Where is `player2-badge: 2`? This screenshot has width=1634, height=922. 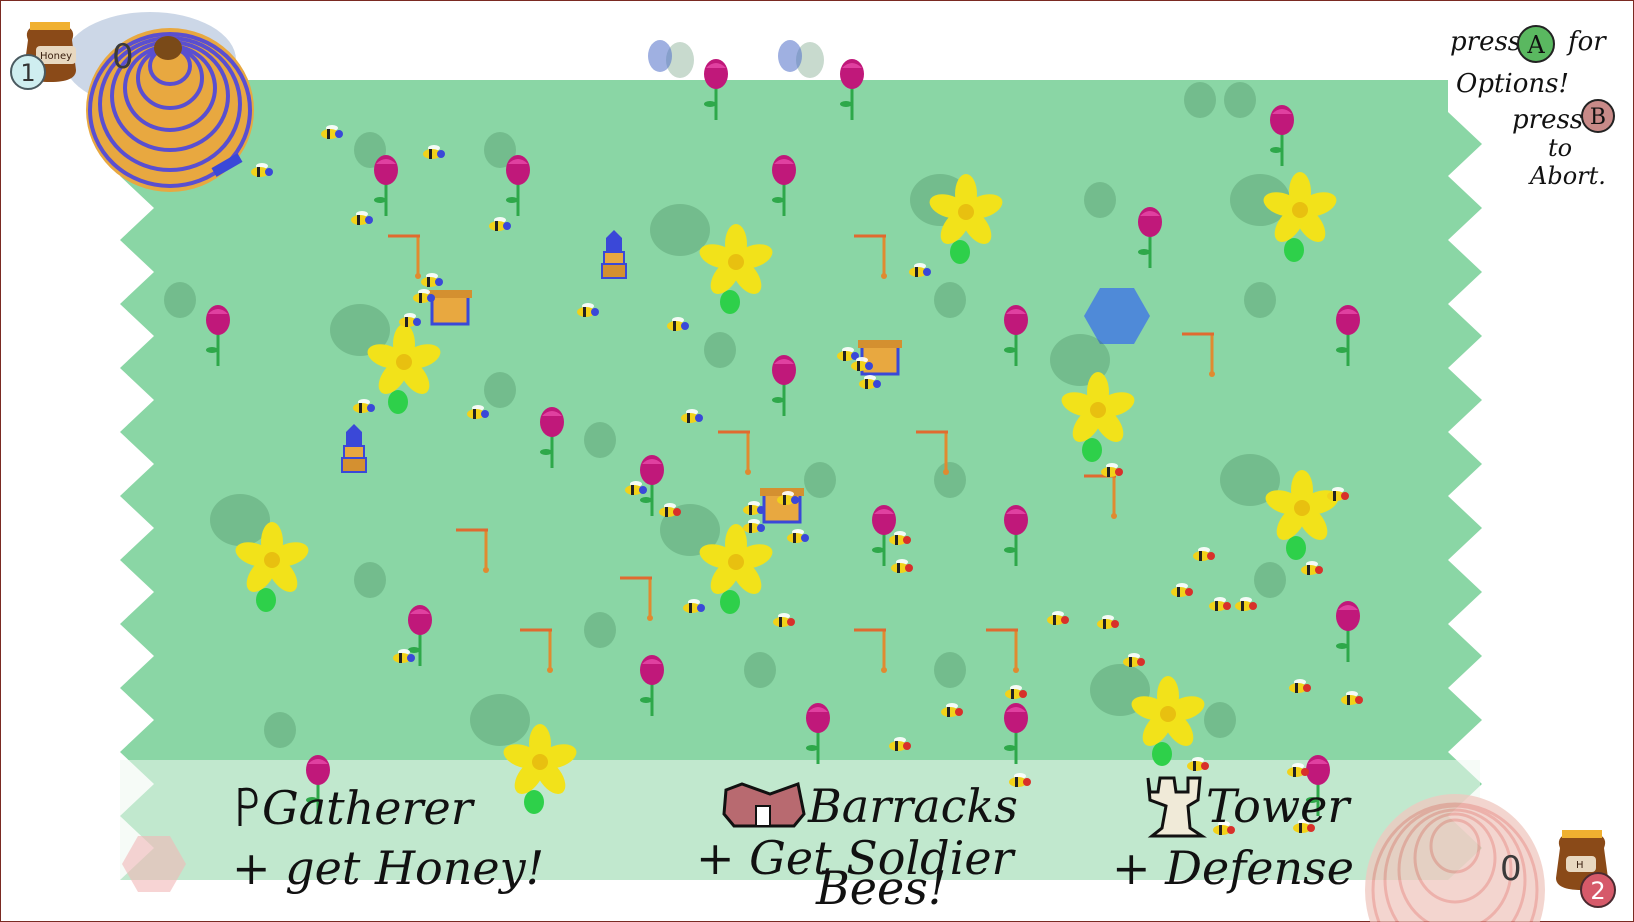
player2-badge: 2 is located at coordinates (1598, 890).